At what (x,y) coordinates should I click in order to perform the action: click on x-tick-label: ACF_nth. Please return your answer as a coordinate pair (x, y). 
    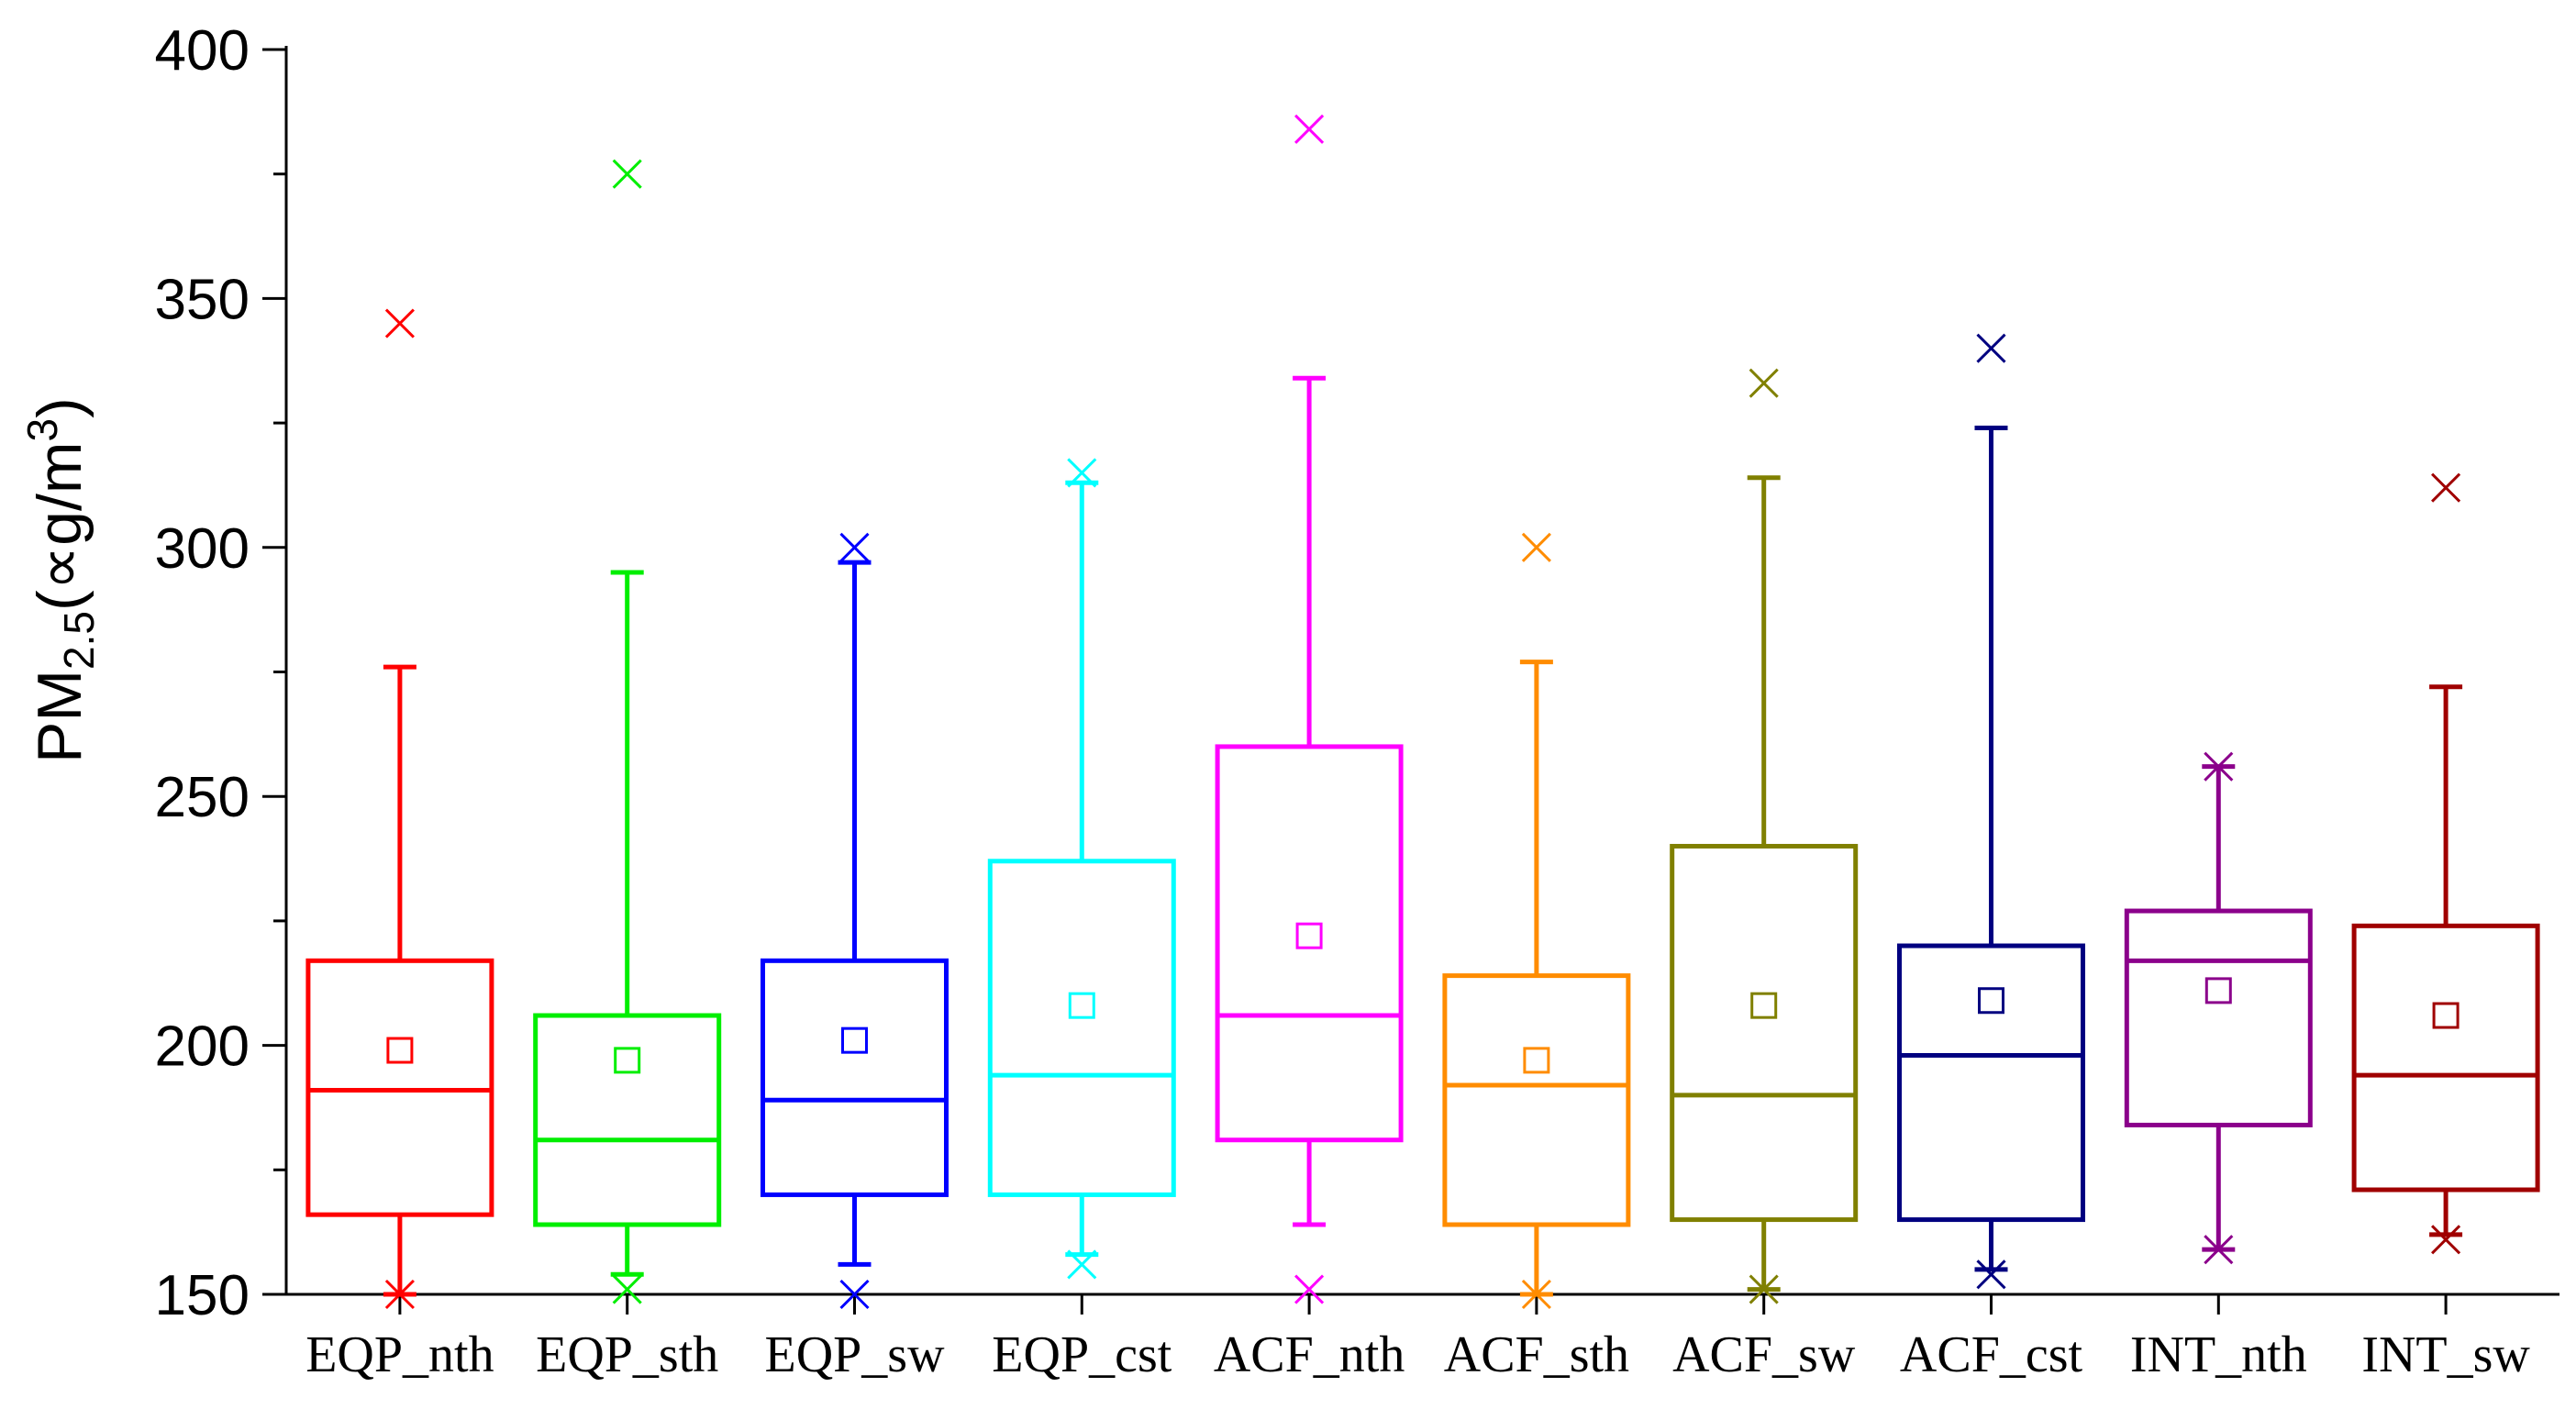
    Looking at the image, I should click on (1309, 1354).